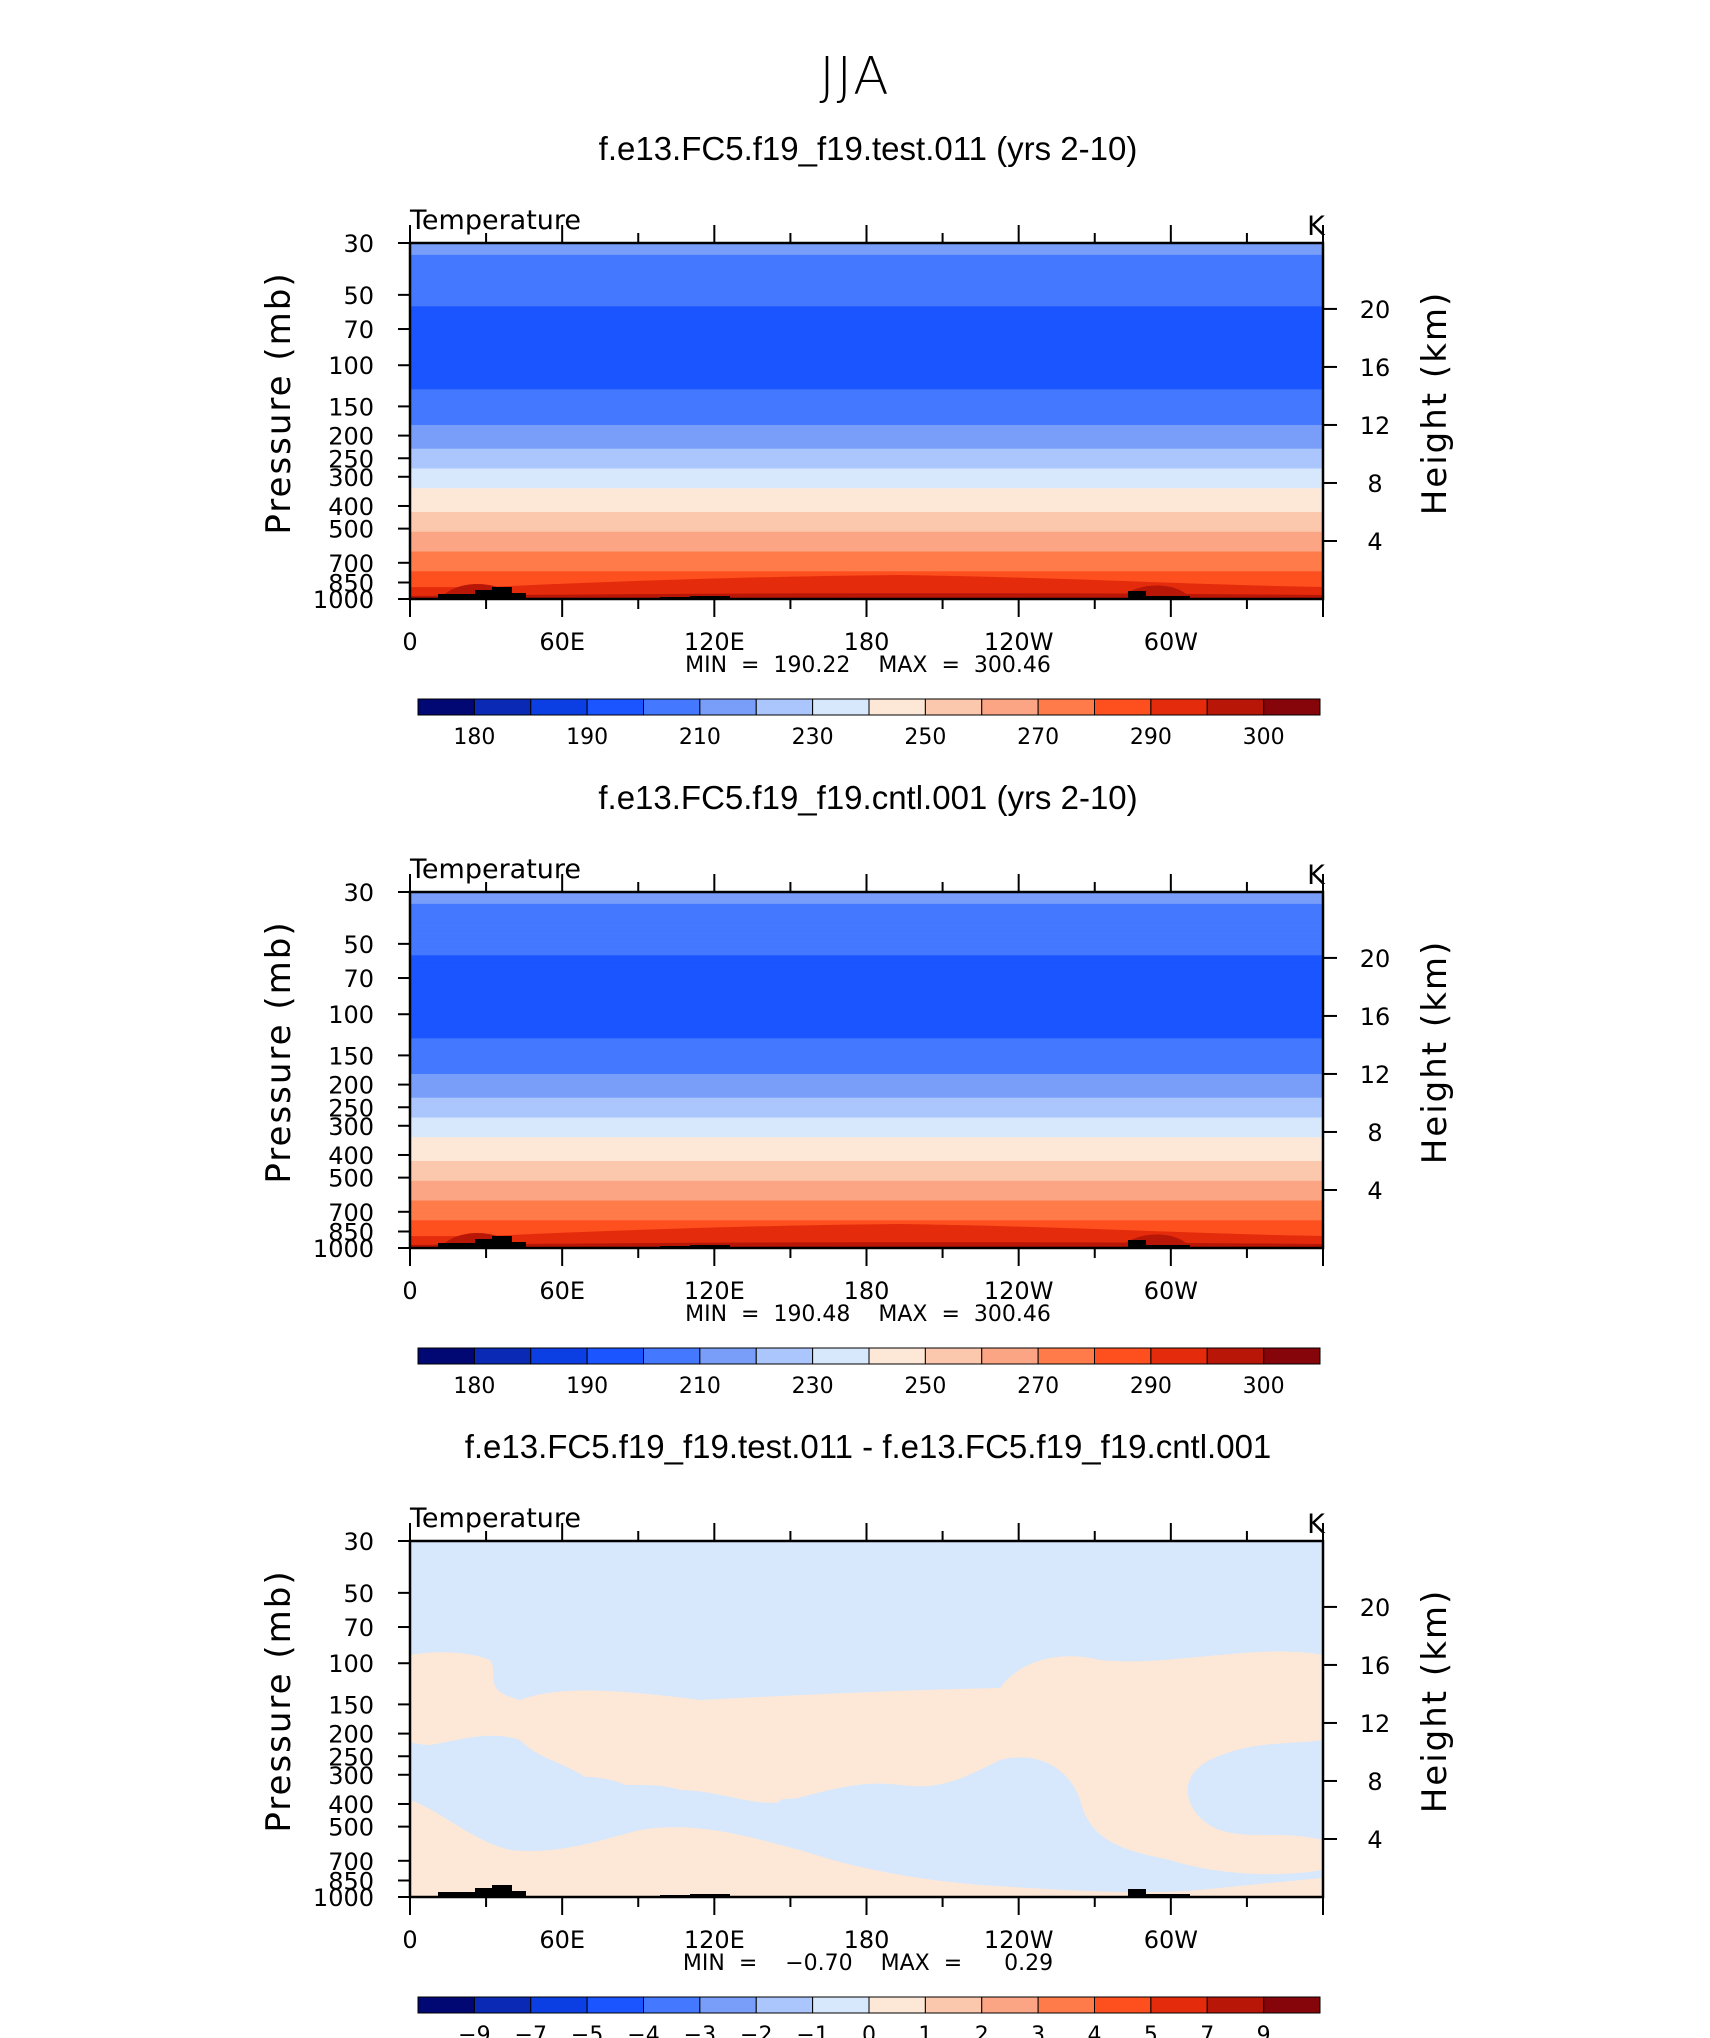  I want to click on y-tick-label: 1000, so click(343, 1898).